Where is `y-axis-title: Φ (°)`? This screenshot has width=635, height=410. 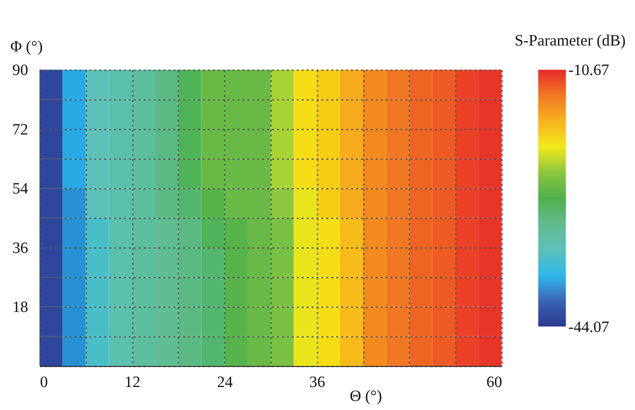
y-axis-title: Φ (°) is located at coordinates (26, 47).